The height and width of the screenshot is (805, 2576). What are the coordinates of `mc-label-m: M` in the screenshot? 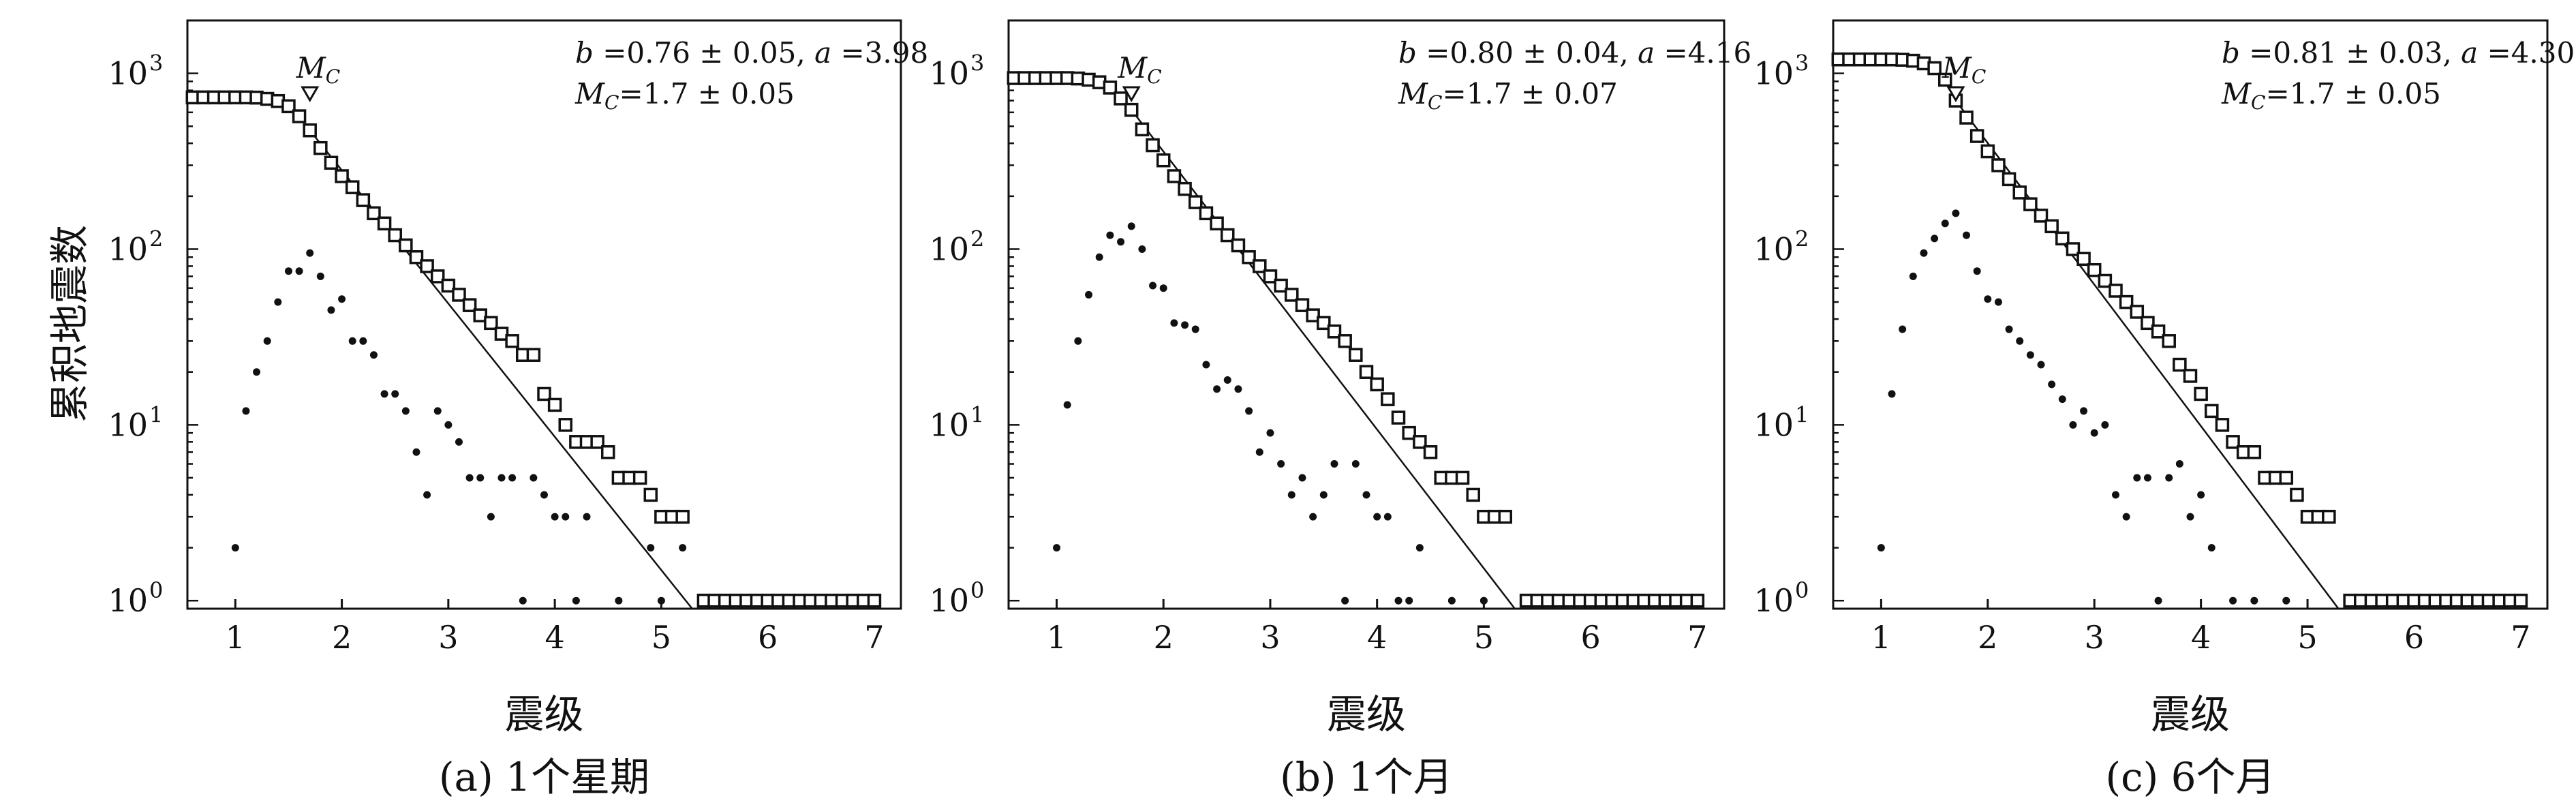 It's located at (1957, 68).